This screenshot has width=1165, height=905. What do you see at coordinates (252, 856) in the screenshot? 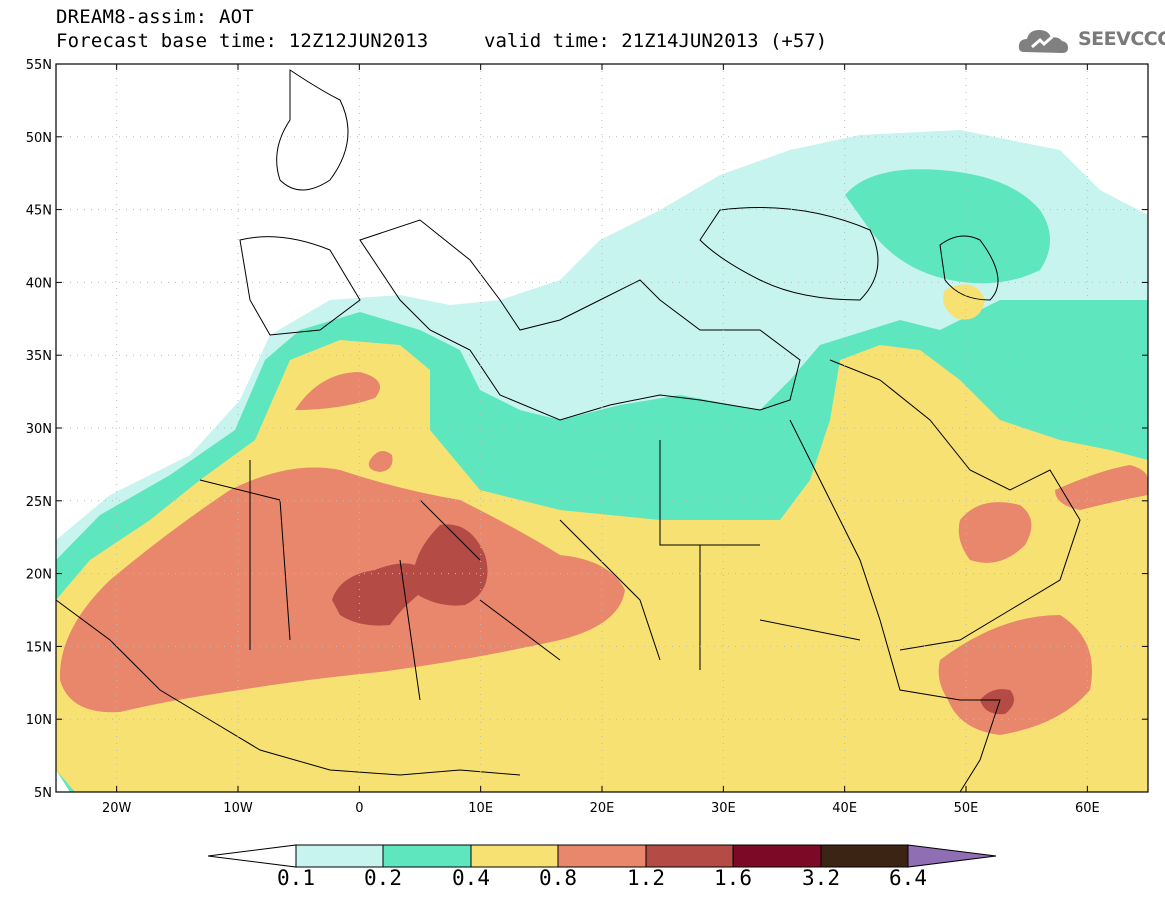
I see `colorbar-under-triangle` at bounding box center [252, 856].